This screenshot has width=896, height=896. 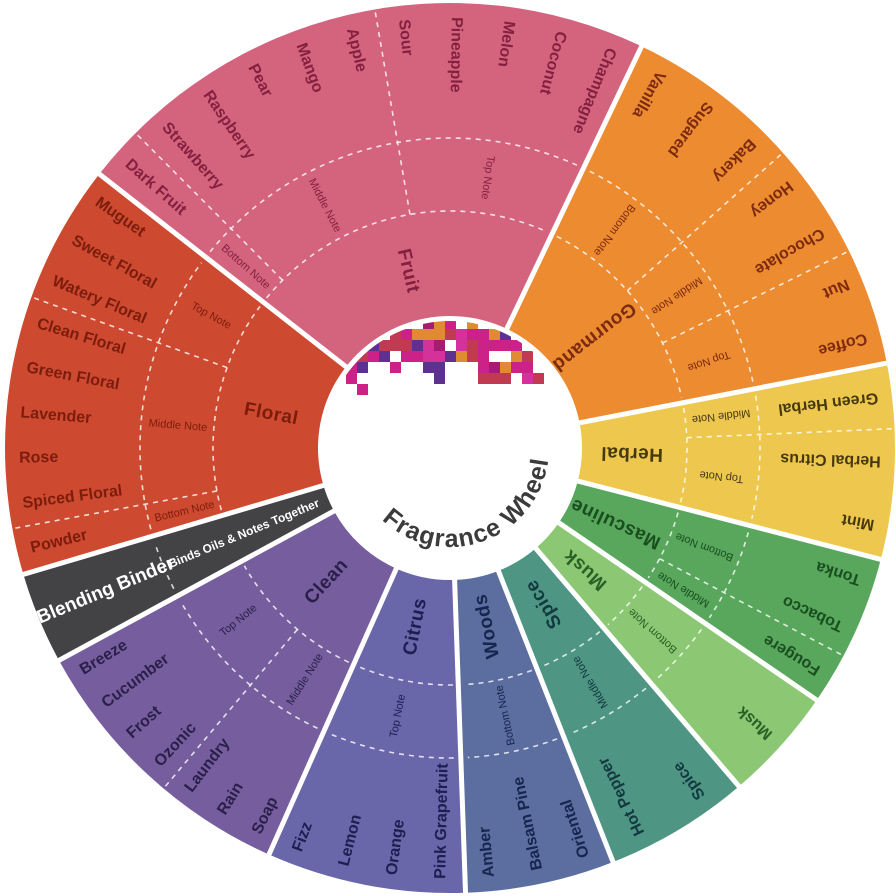 I want to click on segment-citrus-wedge, so click(x=367, y=731).